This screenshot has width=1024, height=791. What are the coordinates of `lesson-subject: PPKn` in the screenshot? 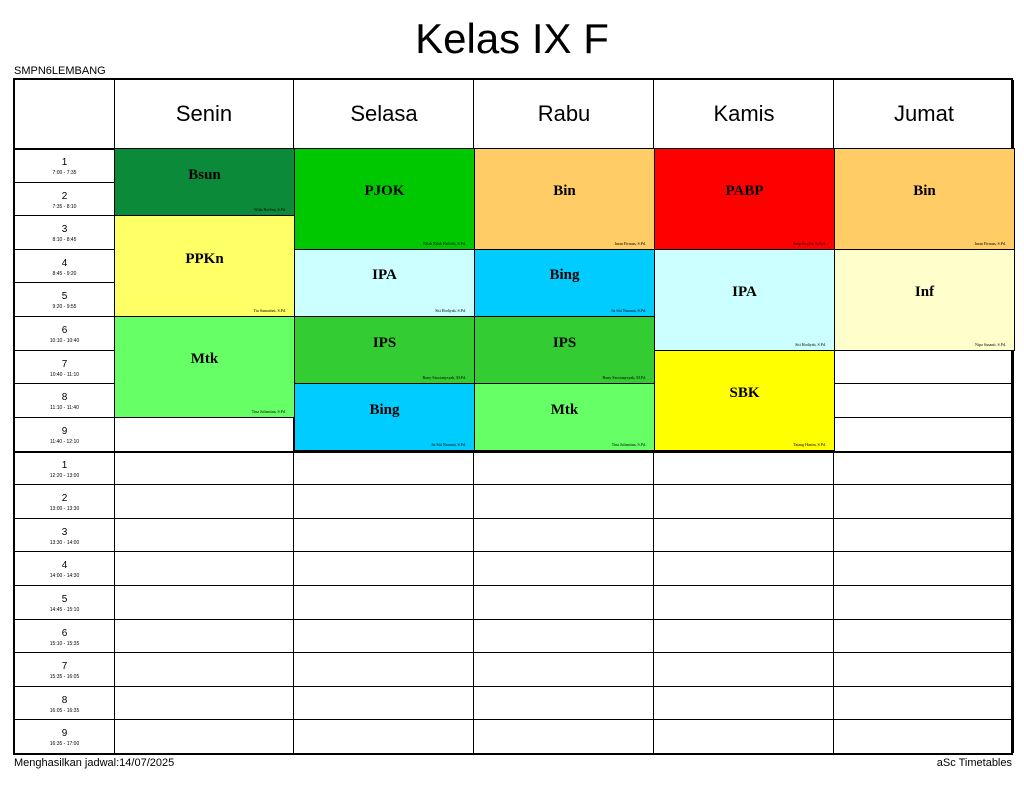 It's located at (204, 258).